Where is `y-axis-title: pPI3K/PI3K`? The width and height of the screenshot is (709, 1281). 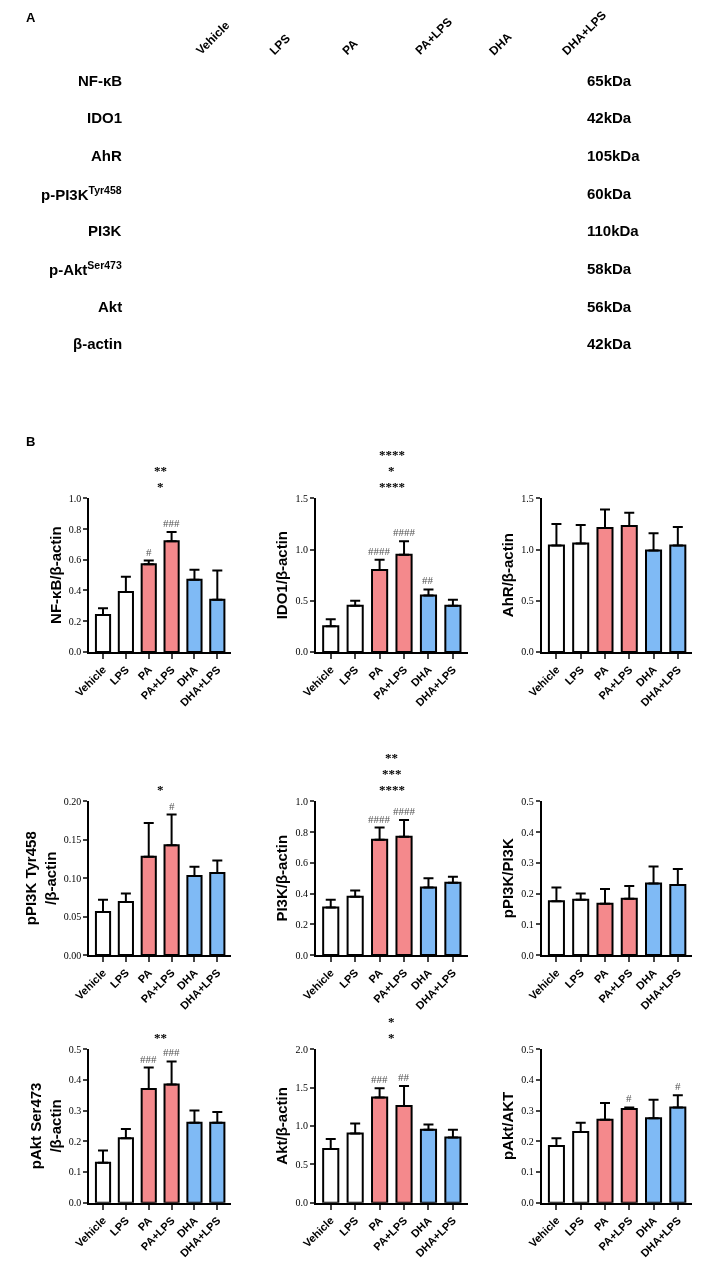
y-axis-title: pPI3K/PI3K is located at coordinates (508, 878).